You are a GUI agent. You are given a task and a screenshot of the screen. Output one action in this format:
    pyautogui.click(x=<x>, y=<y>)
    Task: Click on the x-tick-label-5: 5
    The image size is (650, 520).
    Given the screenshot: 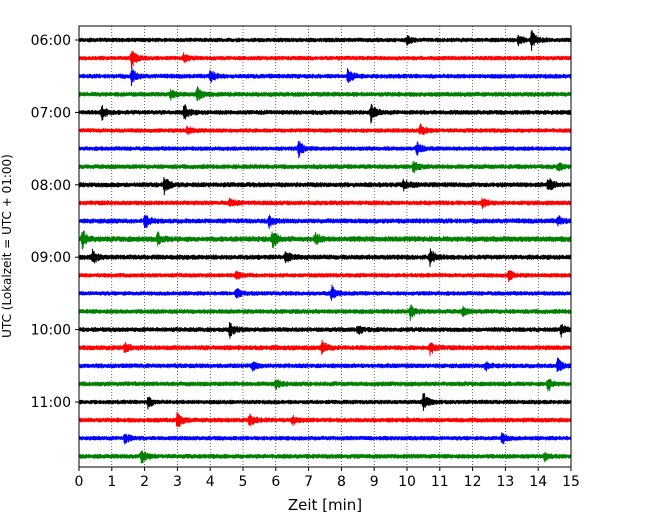 What is the action you would take?
    pyautogui.click(x=243, y=482)
    